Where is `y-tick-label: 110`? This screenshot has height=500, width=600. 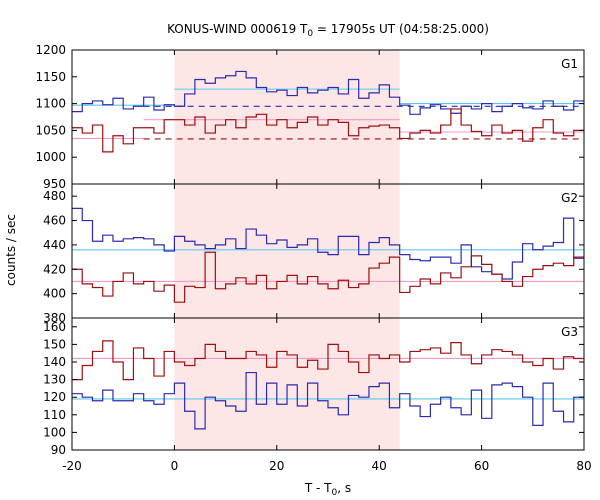
y-tick-label: 110 is located at coordinates (54, 415).